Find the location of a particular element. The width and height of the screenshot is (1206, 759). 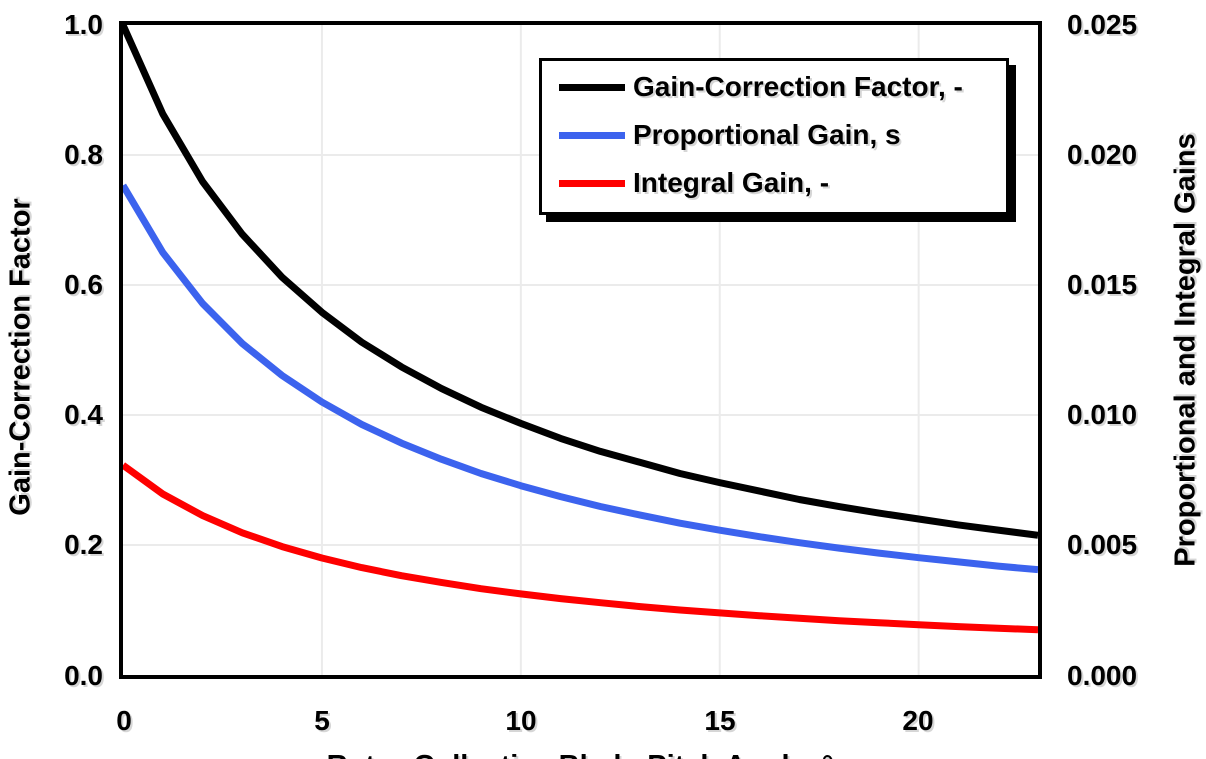

right-axis-title: Proportional and Integral Gains is located at coordinates (1185, 350).